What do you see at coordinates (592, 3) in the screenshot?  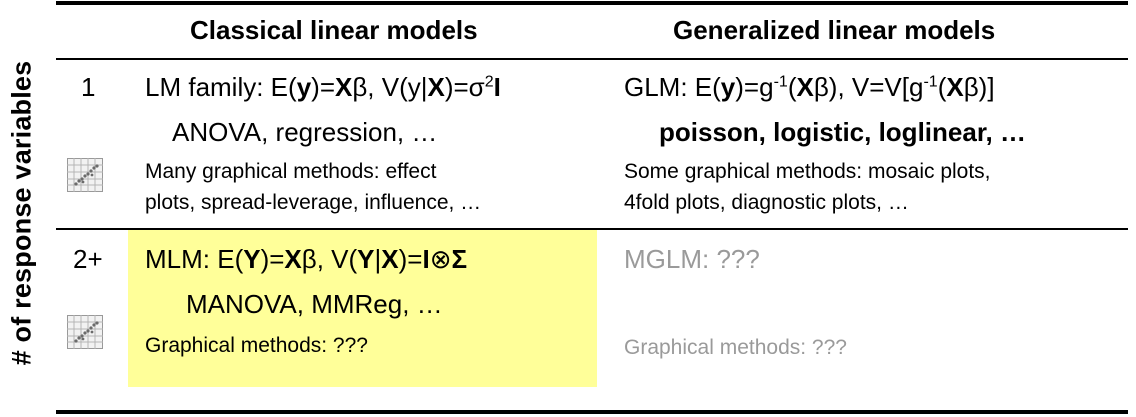 I see `top-rule` at bounding box center [592, 3].